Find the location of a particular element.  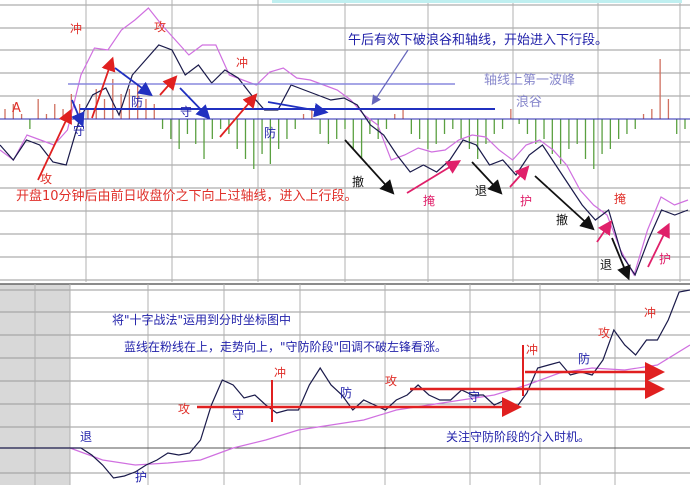

label-a: A is located at coordinates (16, 108).